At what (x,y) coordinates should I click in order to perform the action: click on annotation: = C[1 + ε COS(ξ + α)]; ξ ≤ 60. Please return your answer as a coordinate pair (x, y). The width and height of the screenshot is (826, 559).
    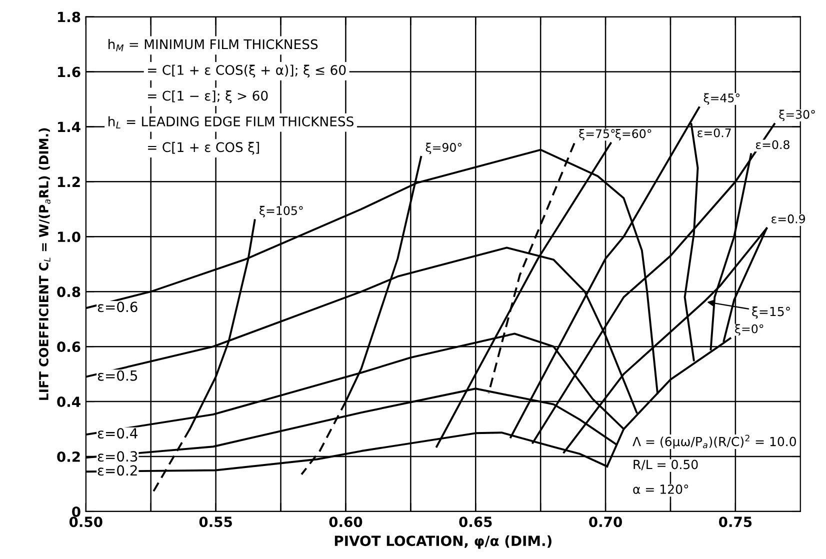
    Looking at the image, I should click on (247, 71).